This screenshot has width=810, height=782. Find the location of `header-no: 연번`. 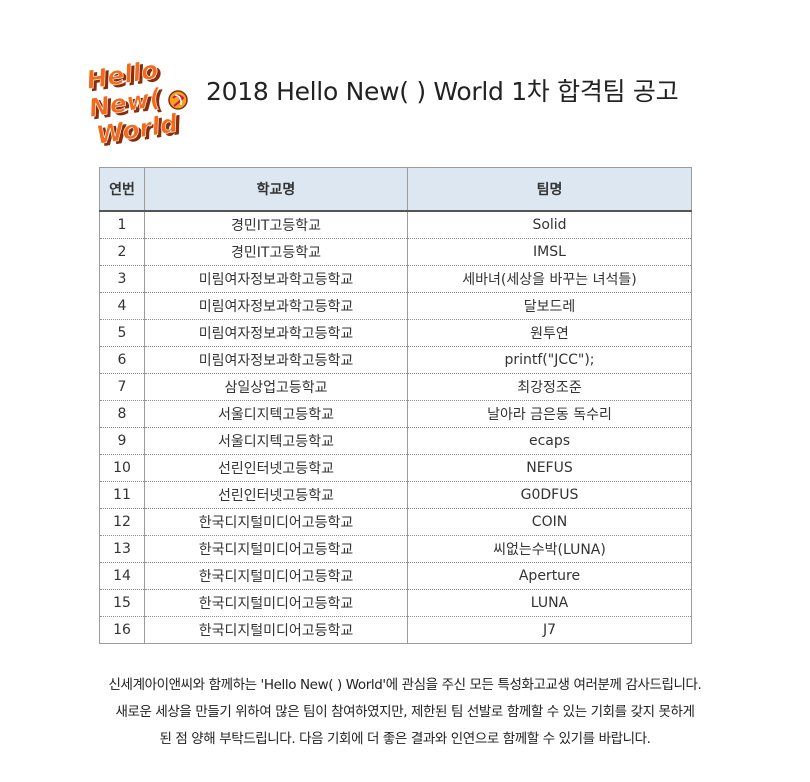

header-no: 연번 is located at coordinates (122, 189).